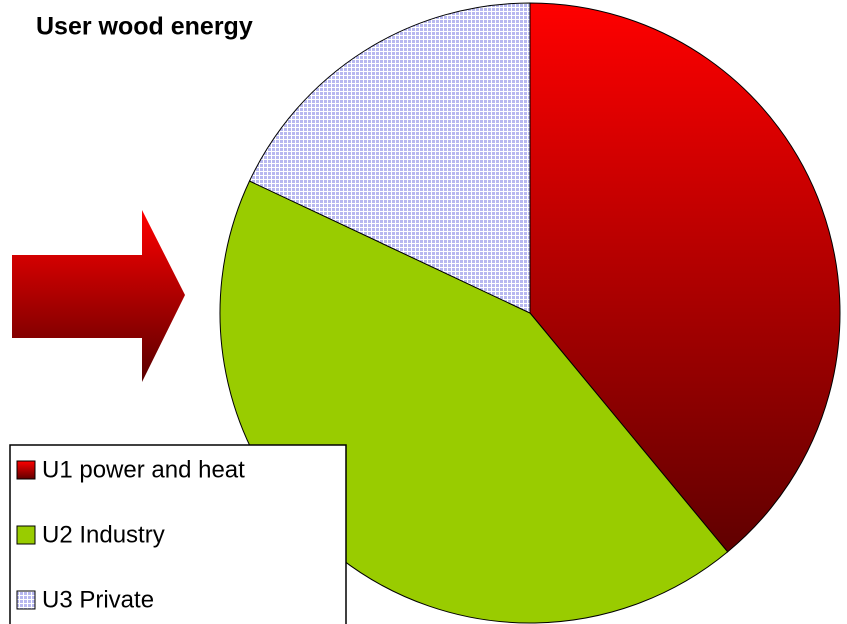 The image size is (847, 624). What do you see at coordinates (98, 296) in the screenshot?
I see `arrow` at bounding box center [98, 296].